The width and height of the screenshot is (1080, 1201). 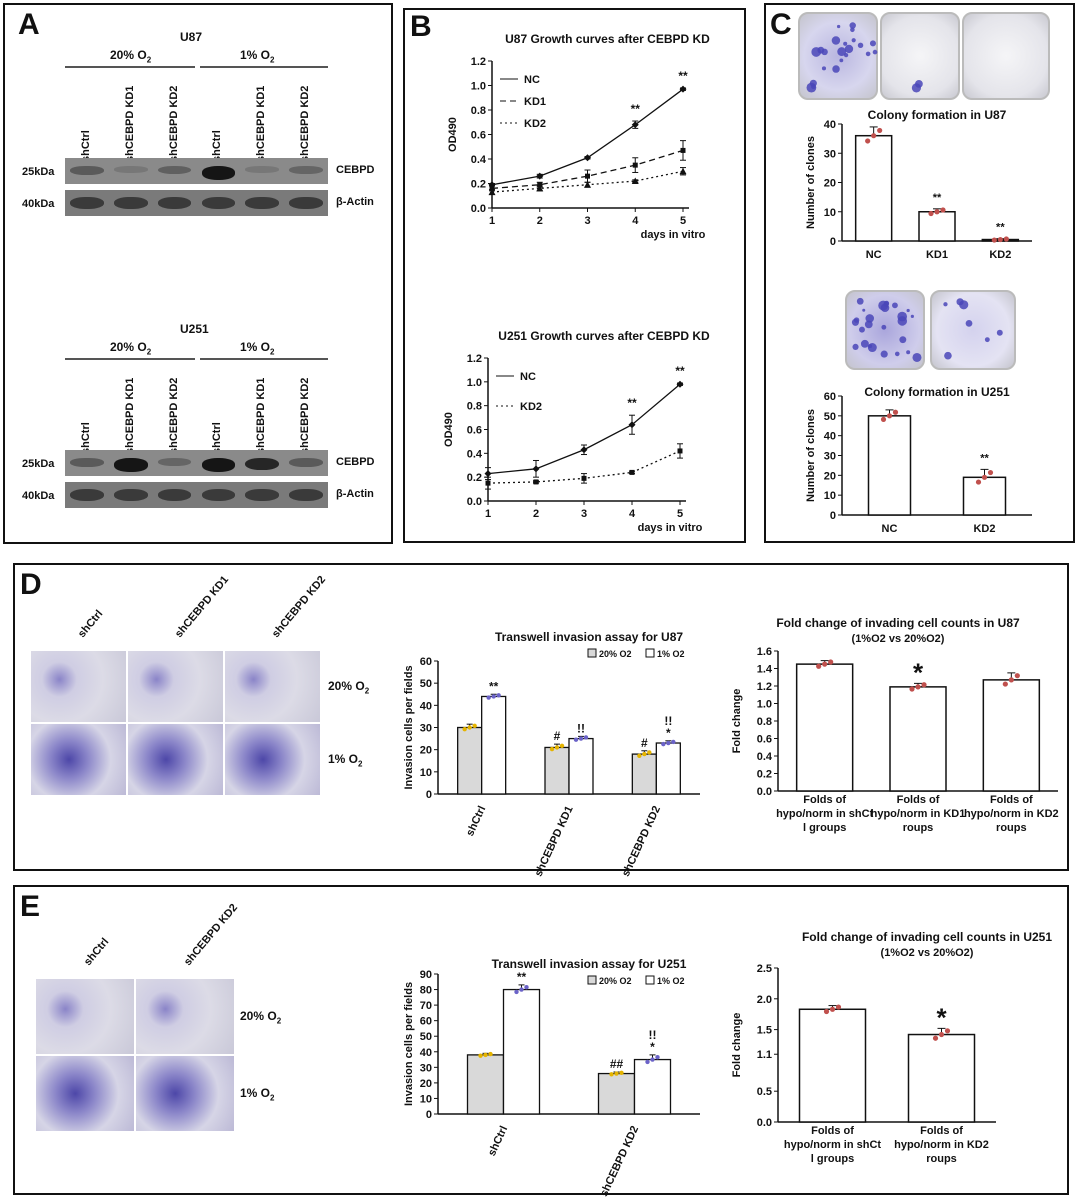 I want to click on legend-label: KD1, so click(x=535, y=102).